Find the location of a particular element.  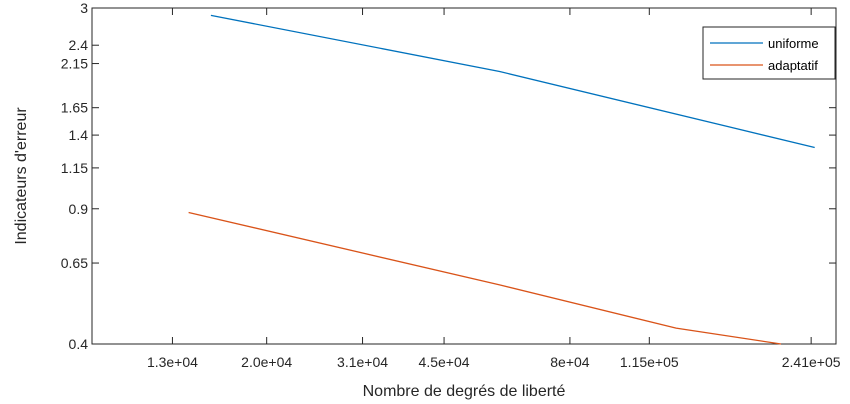

y-tick-label: 0.65 is located at coordinates (74, 263).